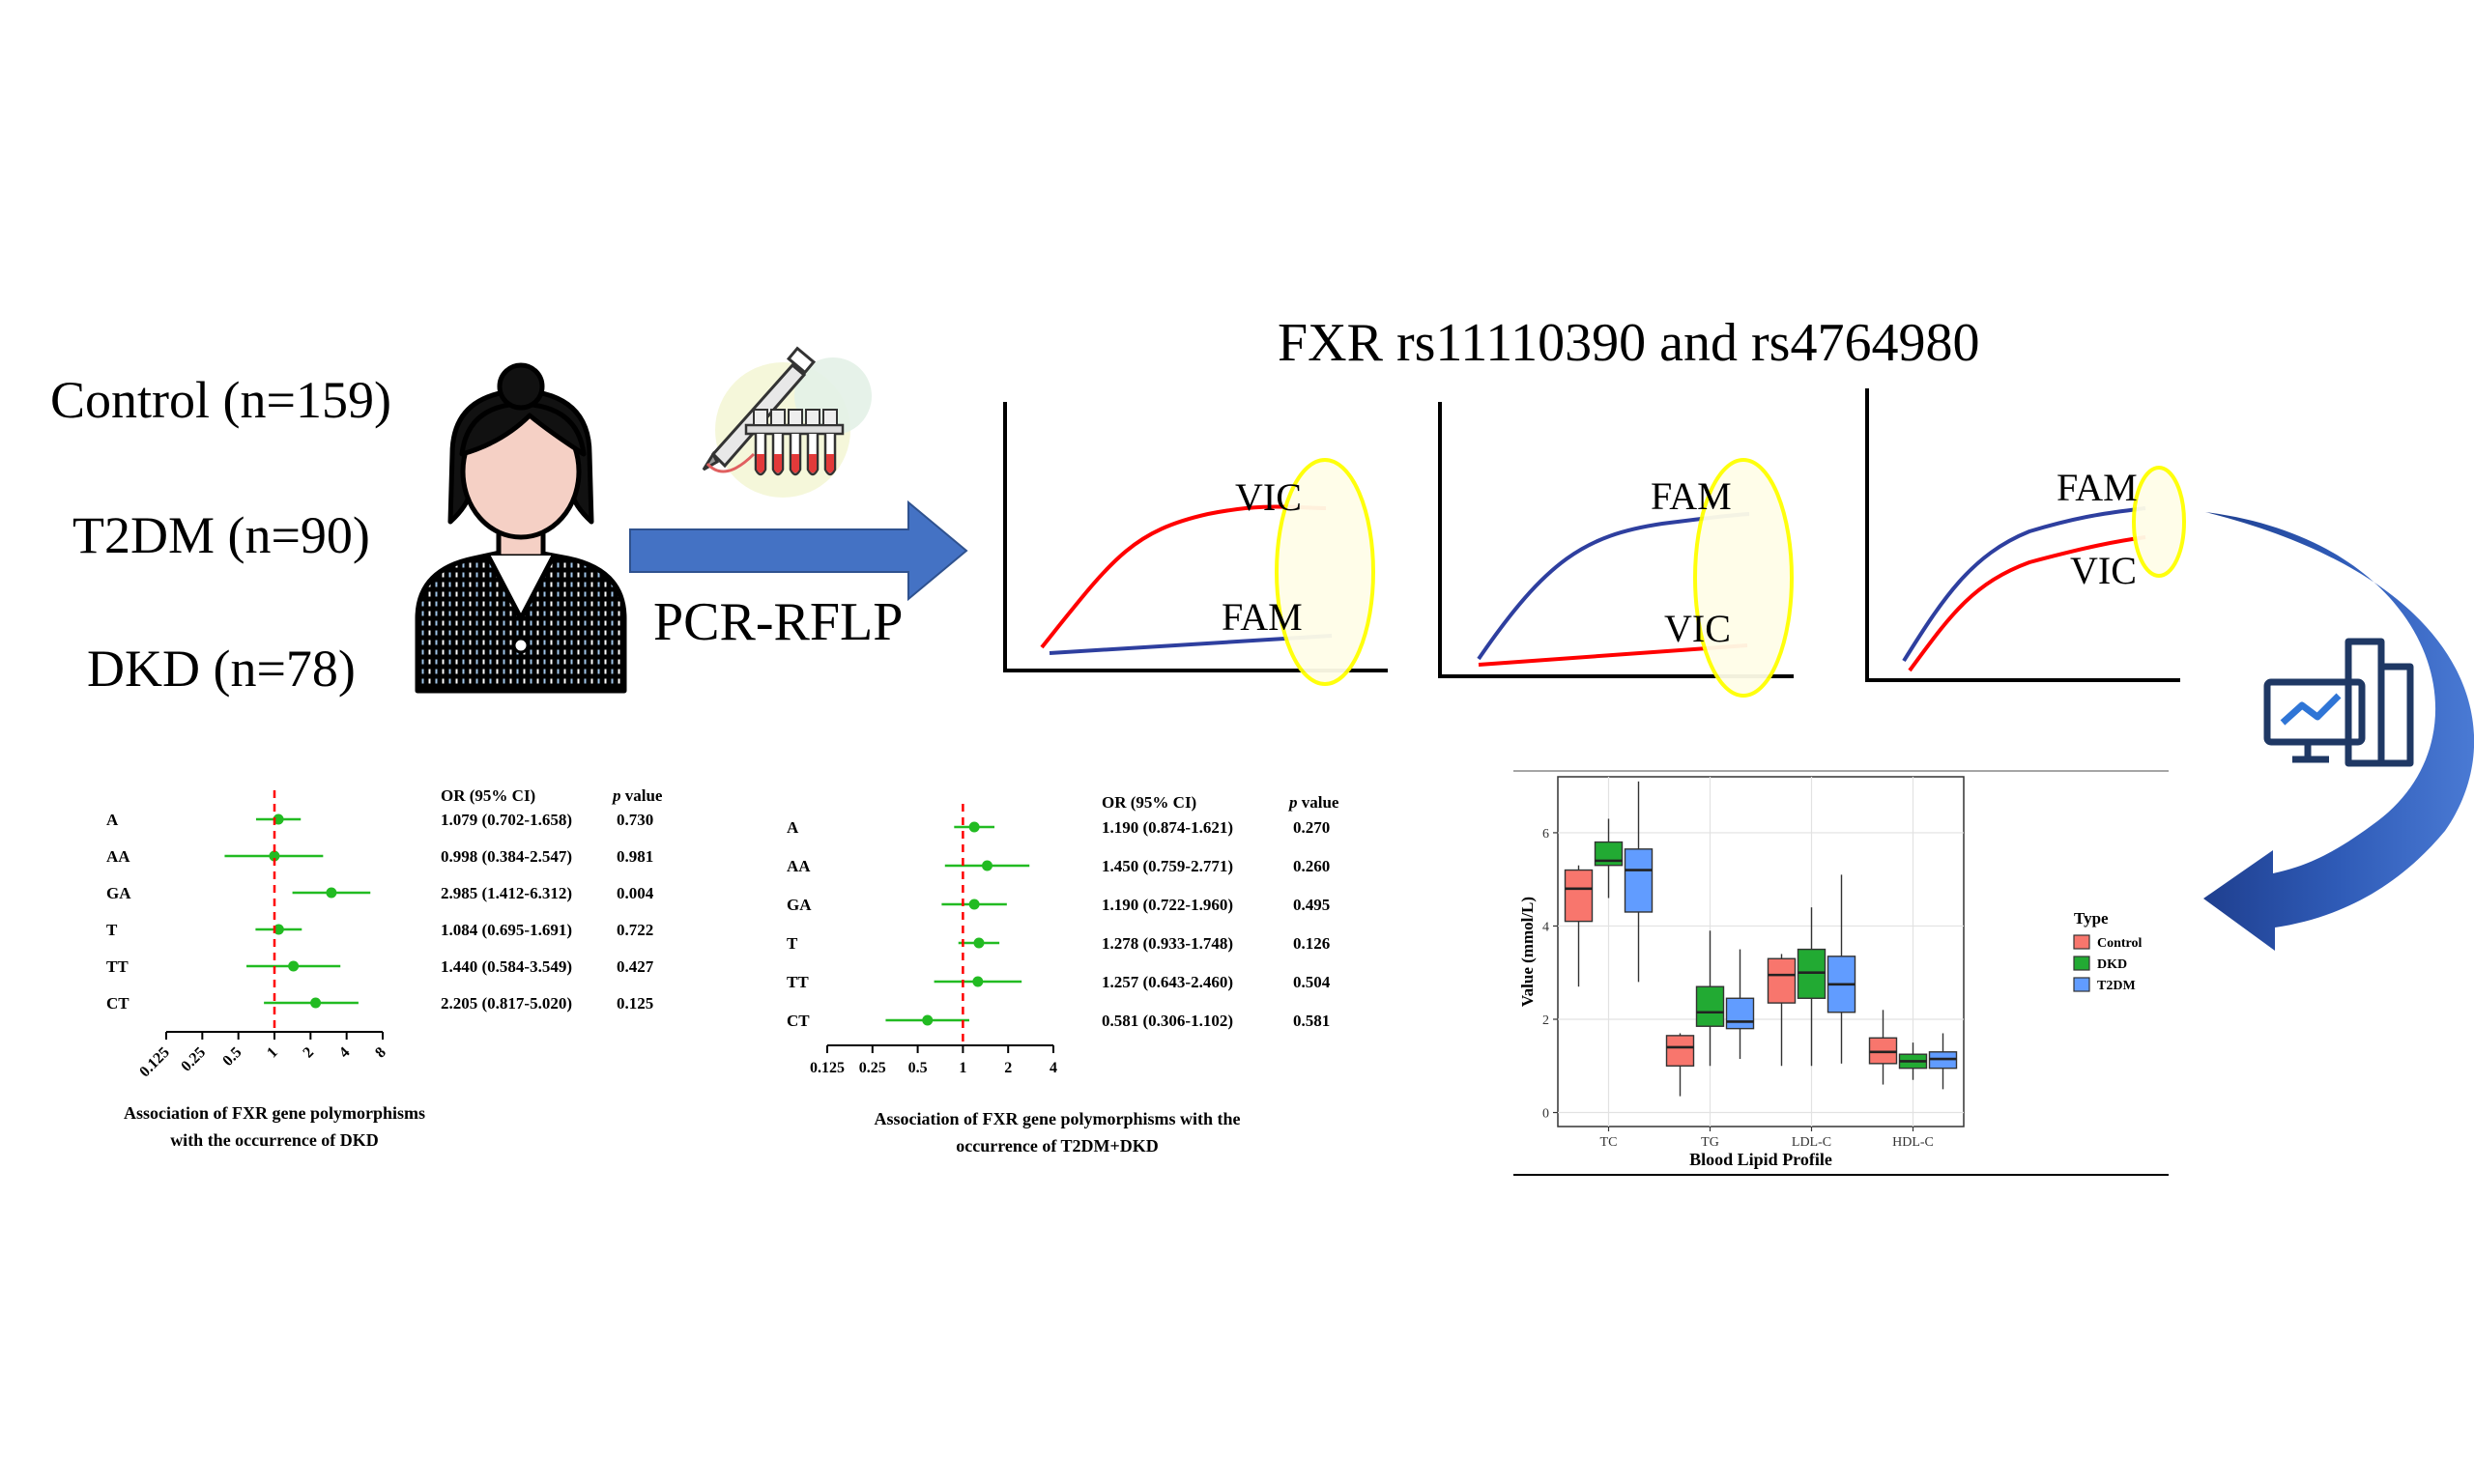 Image resolution: width=2474 pixels, height=1484 pixels. What do you see at coordinates (507, 820) in the screenshot?
I see `forest-or-value: 1.079 (0.702-1.658)` at bounding box center [507, 820].